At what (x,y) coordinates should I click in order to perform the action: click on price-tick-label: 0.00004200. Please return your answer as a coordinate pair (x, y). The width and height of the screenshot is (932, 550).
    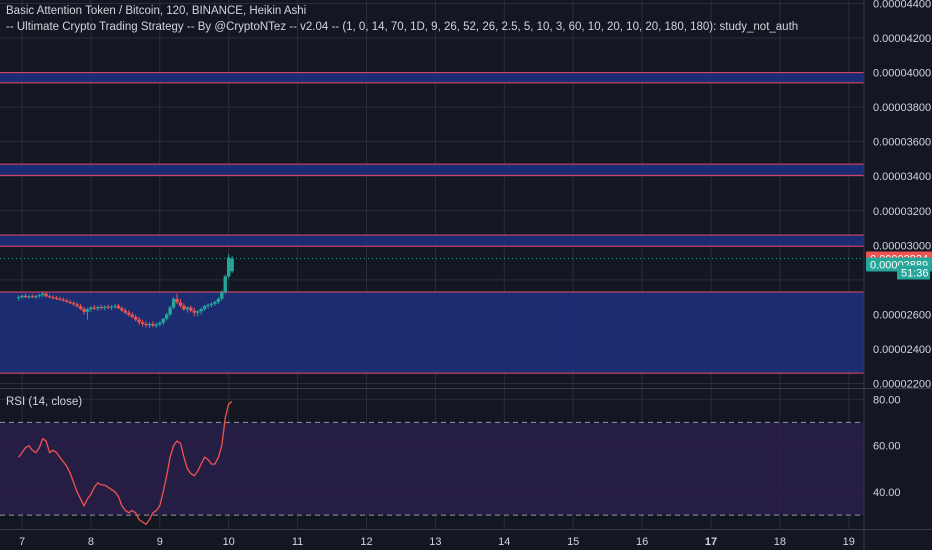
    Looking at the image, I should click on (902, 39).